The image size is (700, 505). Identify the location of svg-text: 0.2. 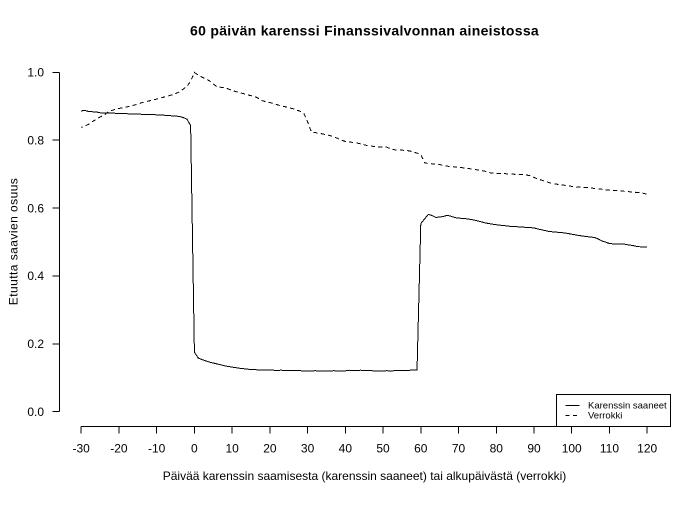
(35, 344).